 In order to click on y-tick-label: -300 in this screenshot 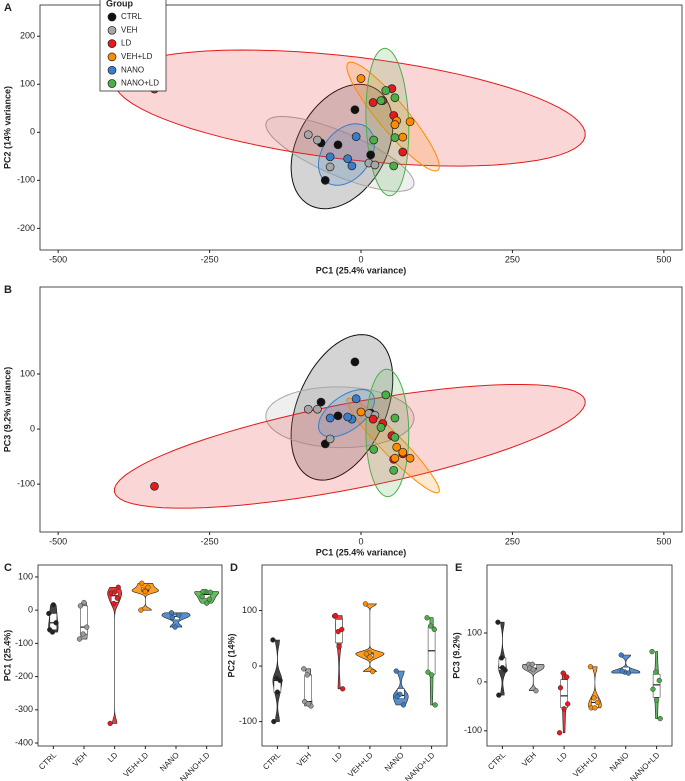, I will do `click(24, 709)`.